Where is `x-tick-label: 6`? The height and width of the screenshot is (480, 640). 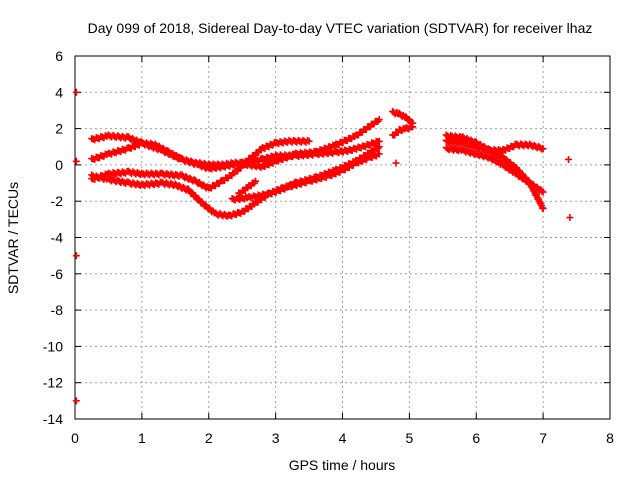 x-tick-label: 6 is located at coordinates (476, 438).